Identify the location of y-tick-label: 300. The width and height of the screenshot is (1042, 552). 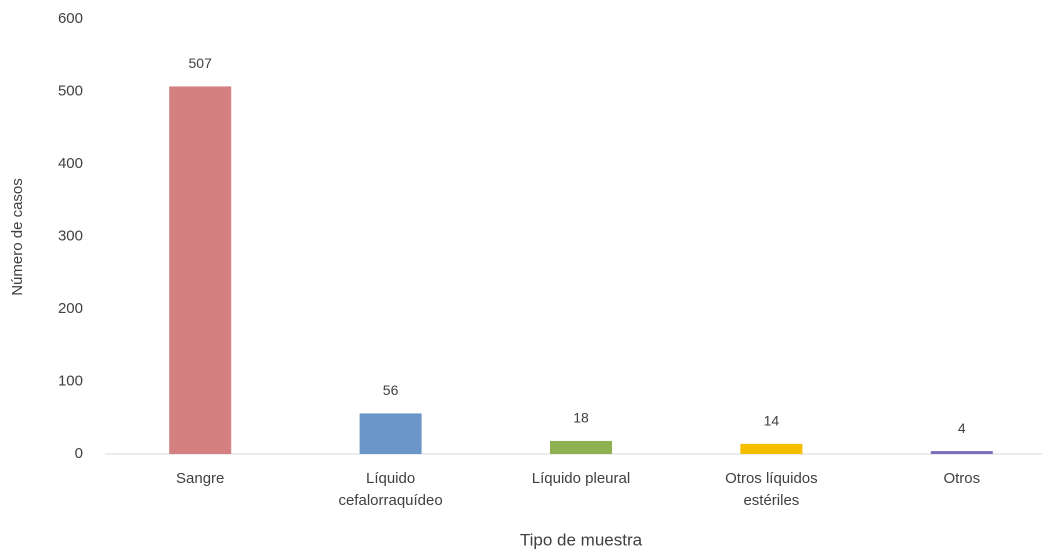
(70, 235).